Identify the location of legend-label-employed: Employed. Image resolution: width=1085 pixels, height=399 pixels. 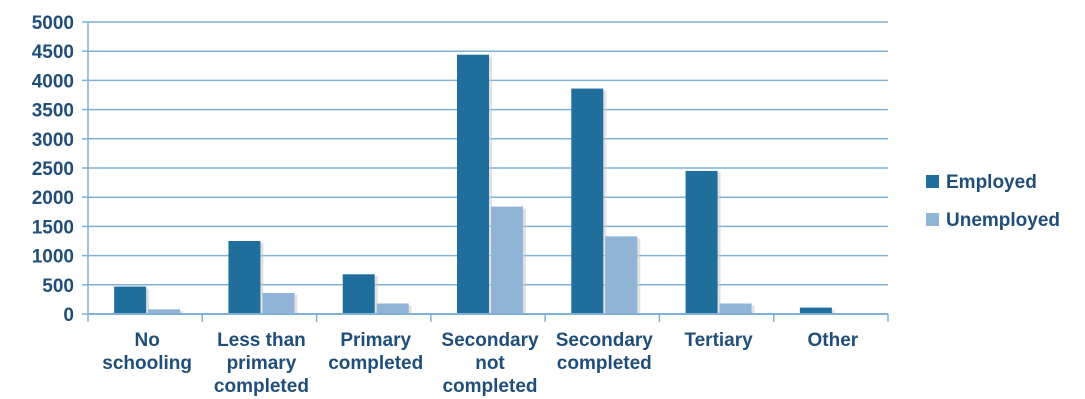
(991, 182).